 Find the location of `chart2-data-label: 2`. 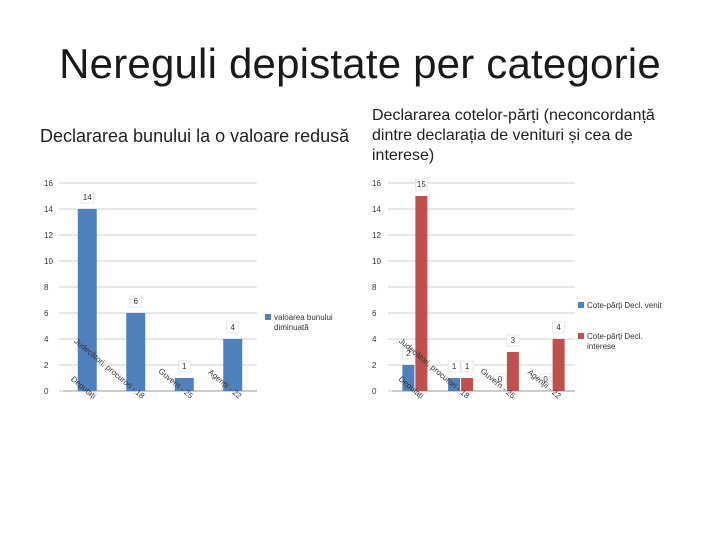

chart2-data-label: 2 is located at coordinates (408, 353).